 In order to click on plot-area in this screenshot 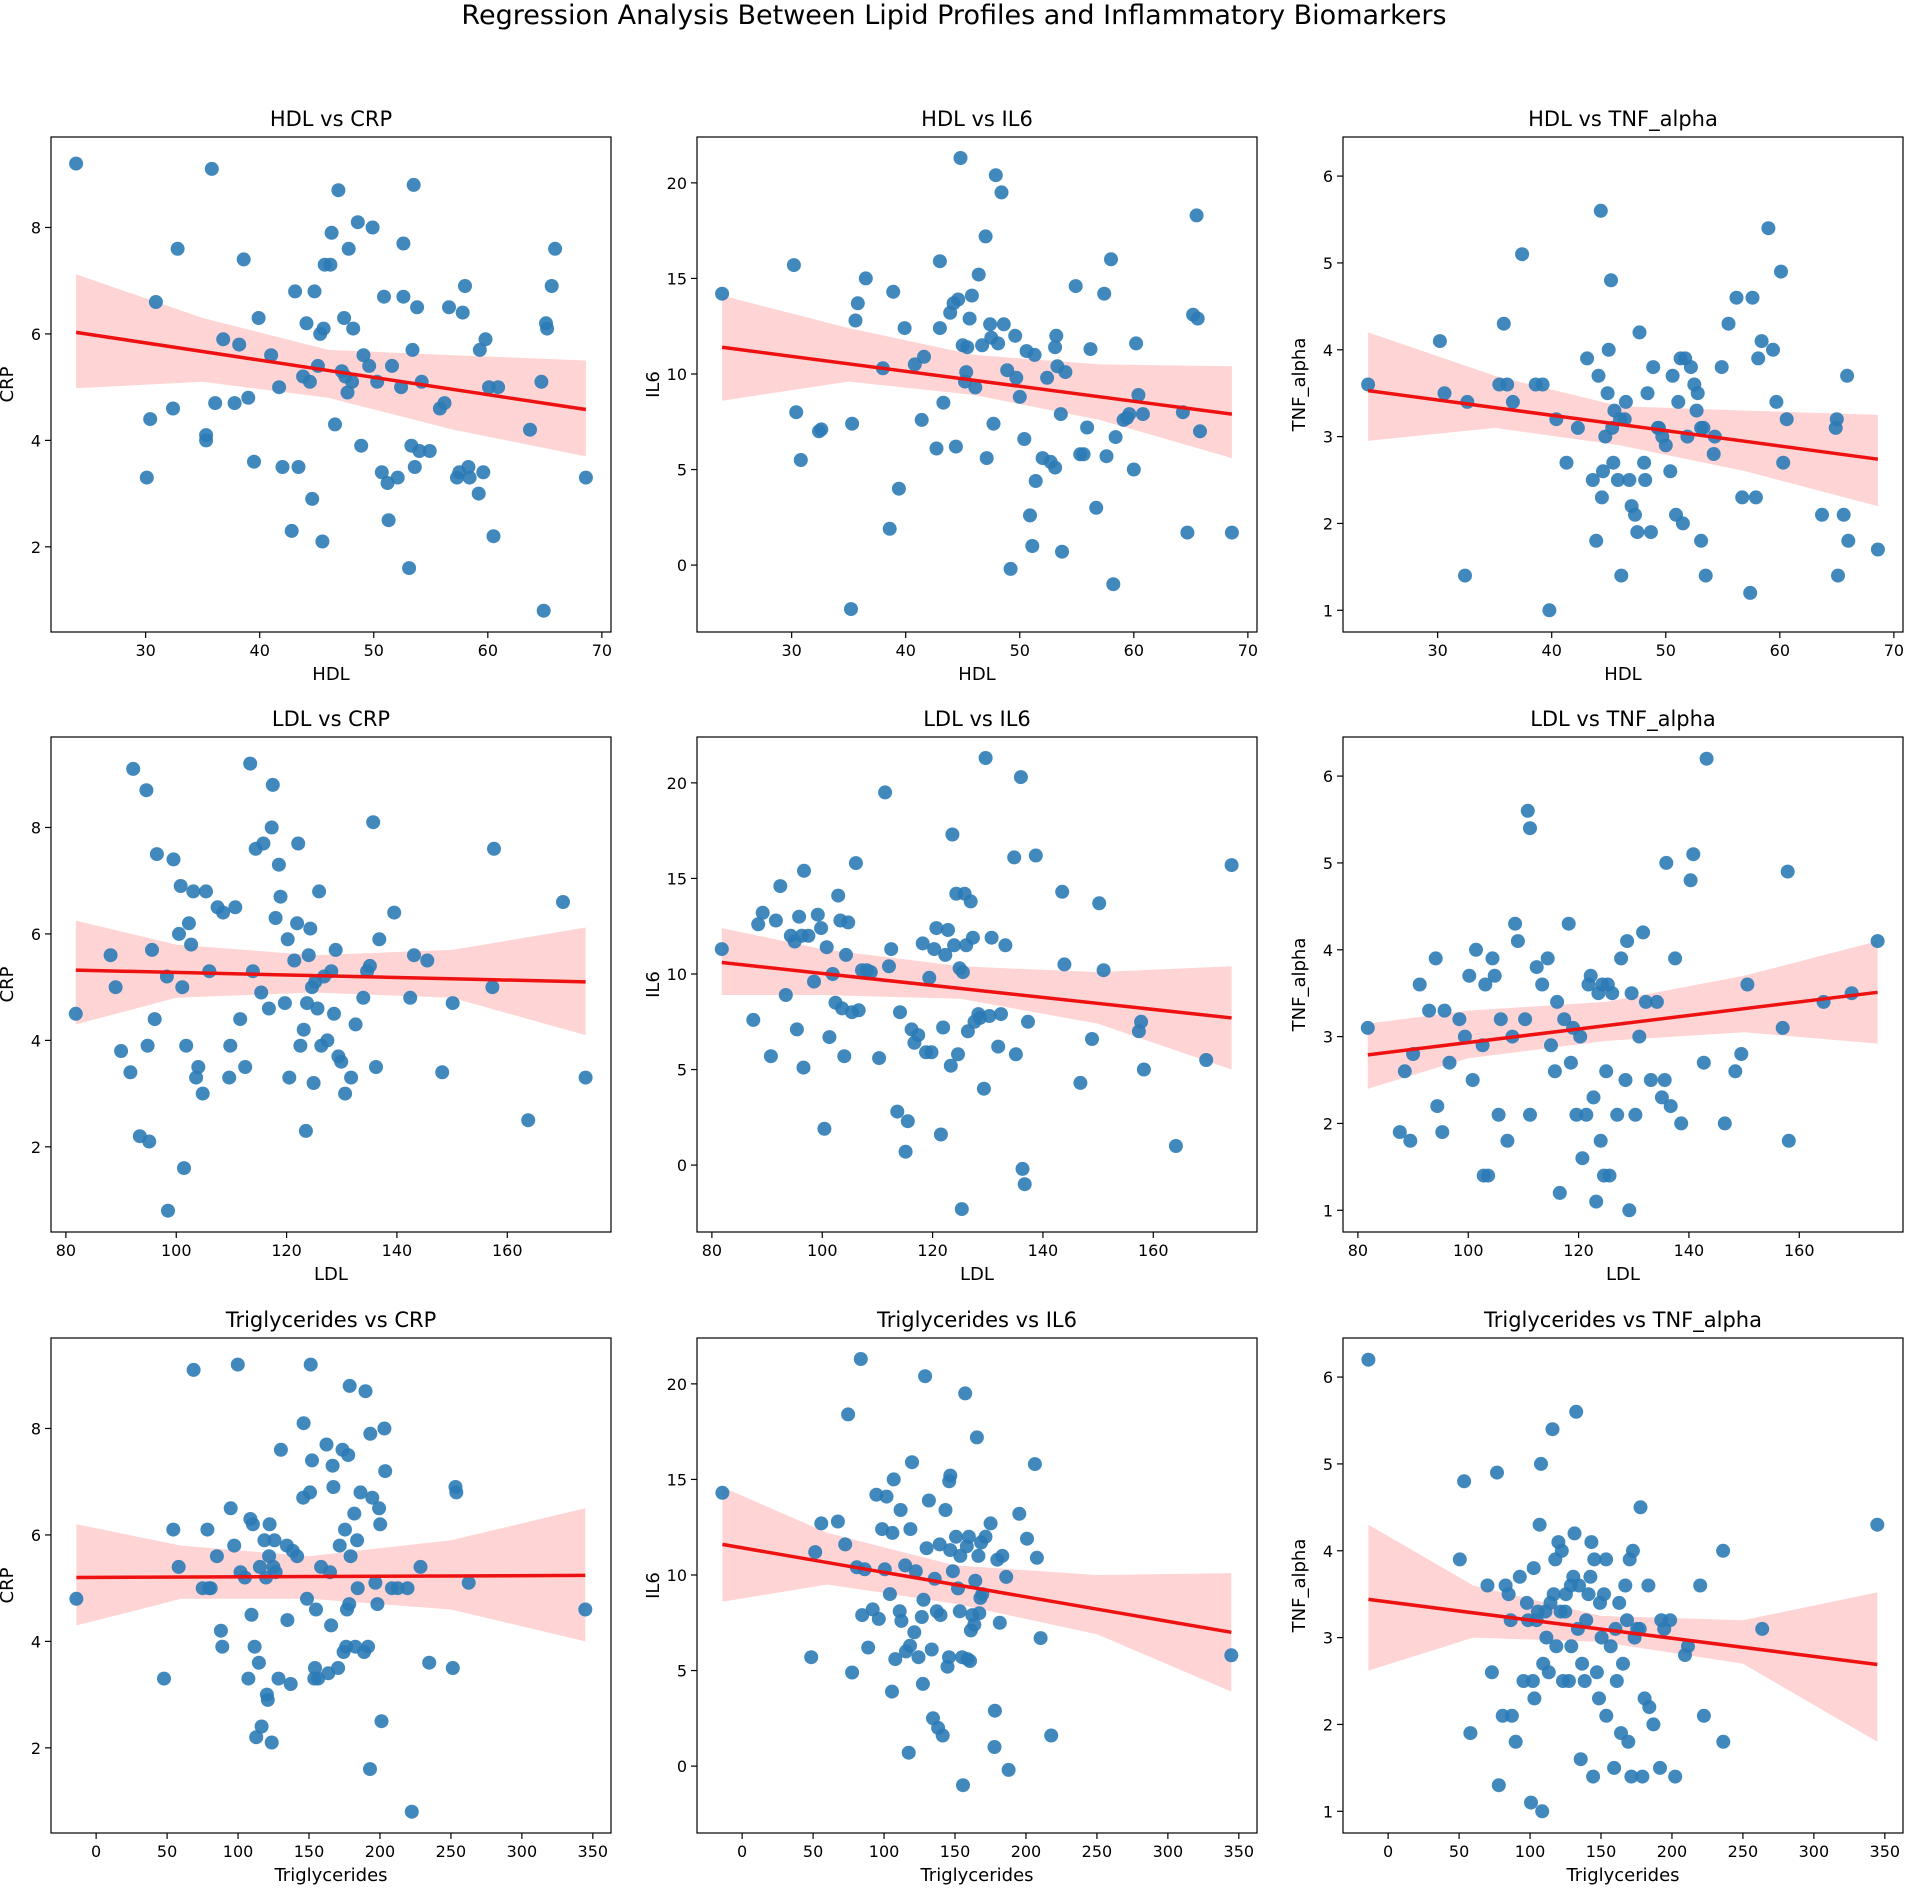, I will do `click(1622, 984)`.